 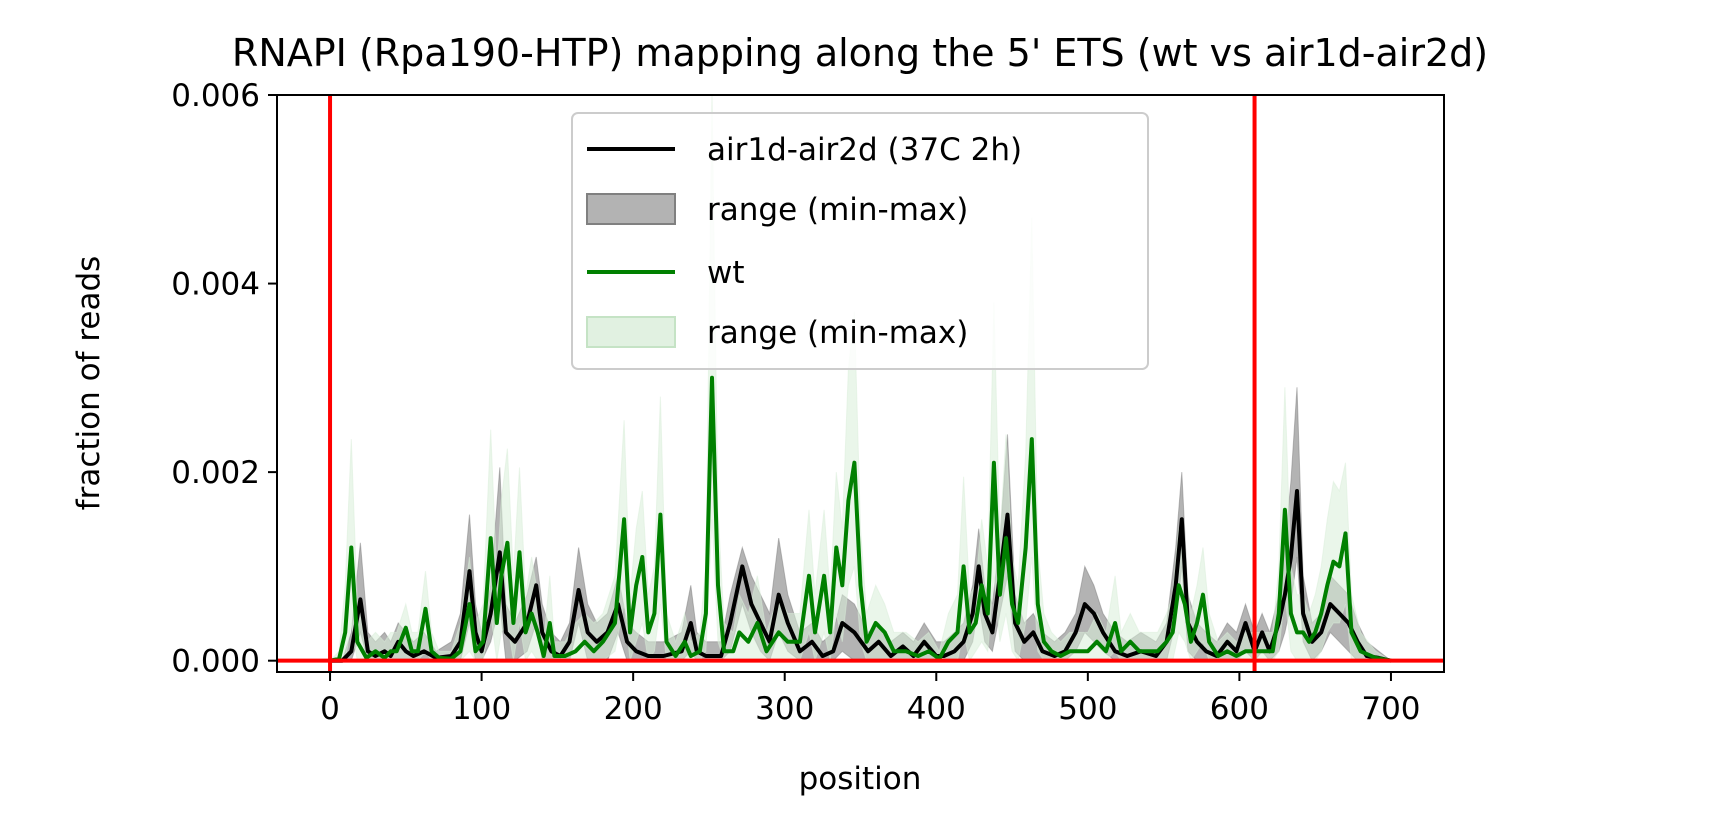 What do you see at coordinates (784, 709) in the screenshot?
I see `x-tick-label: 300` at bounding box center [784, 709].